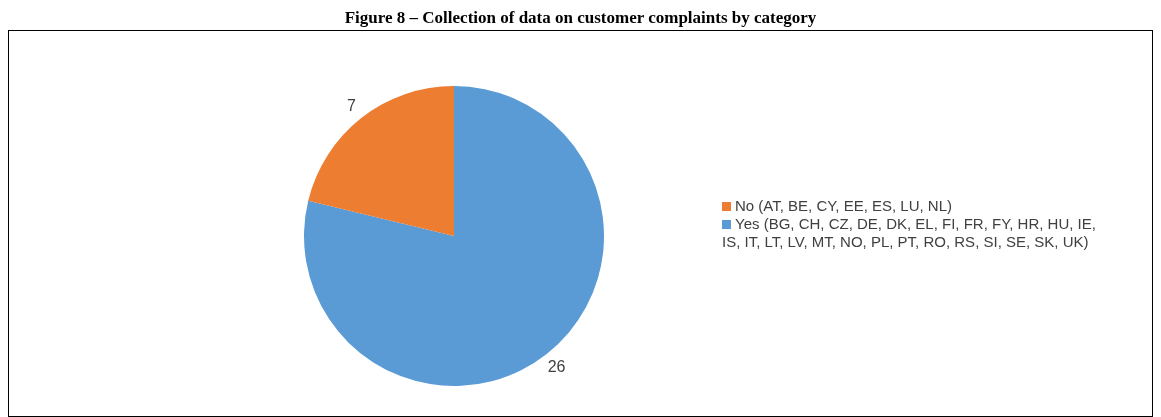 The image size is (1161, 417). What do you see at coordinates (844, 205) in the screenshot?
I see `legend-label: No (AT, BE, CY, EE, ES, LU, NL)` at bounding box center [844, 205].